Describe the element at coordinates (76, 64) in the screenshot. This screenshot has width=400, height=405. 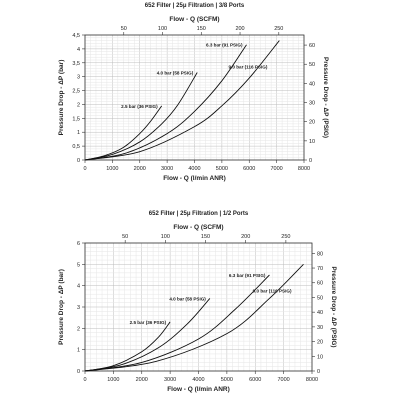
I see `y-tick-label: 3,5` at that location.